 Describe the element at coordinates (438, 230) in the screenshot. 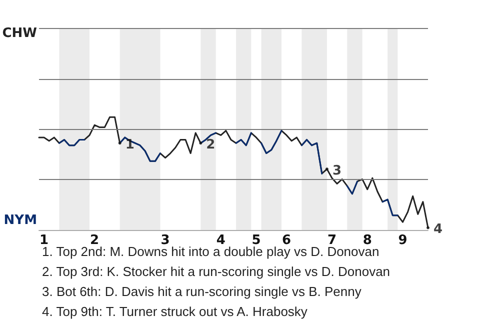

I see `series-label: 4` at that location.